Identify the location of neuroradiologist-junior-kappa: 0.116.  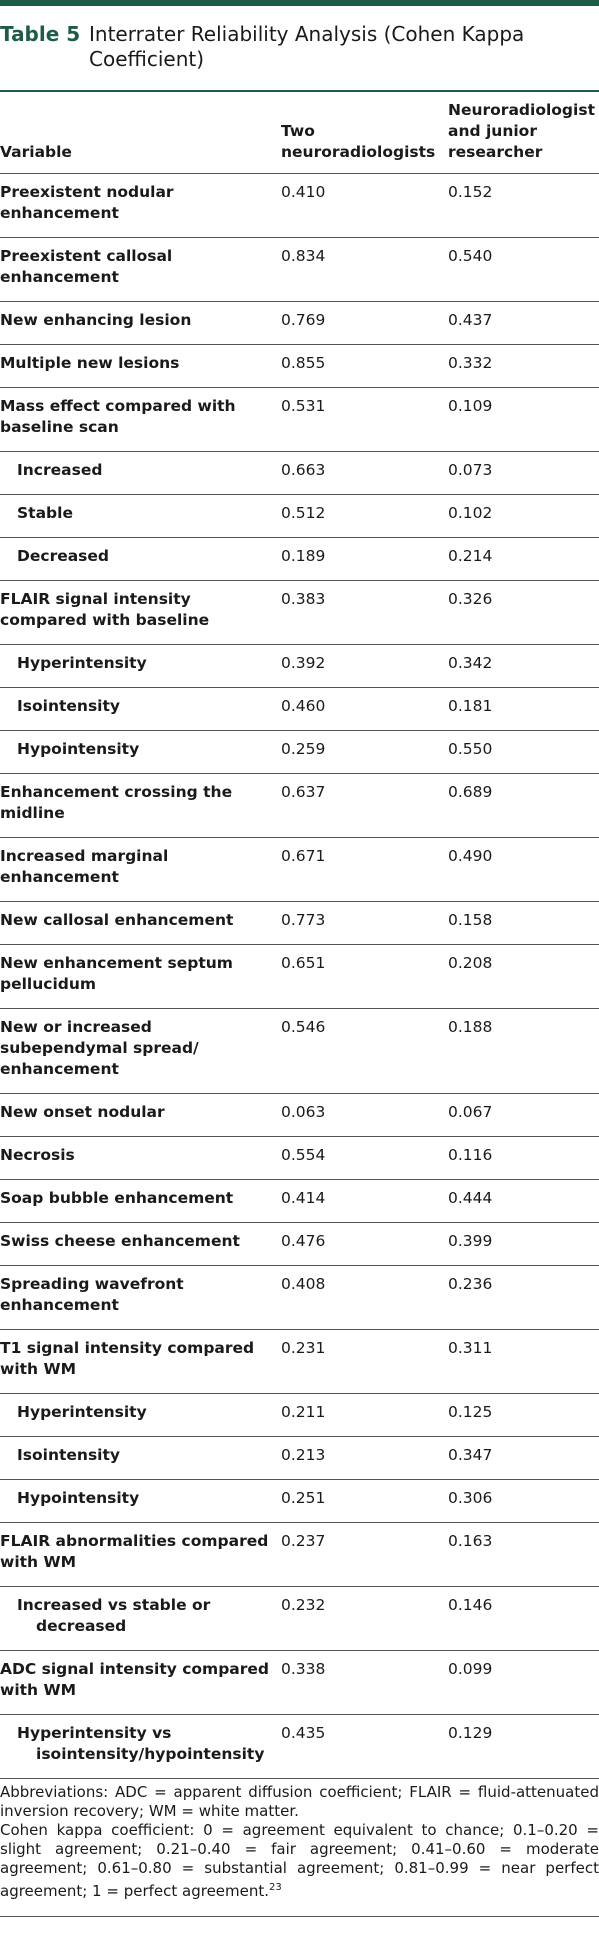
(470, 1155).